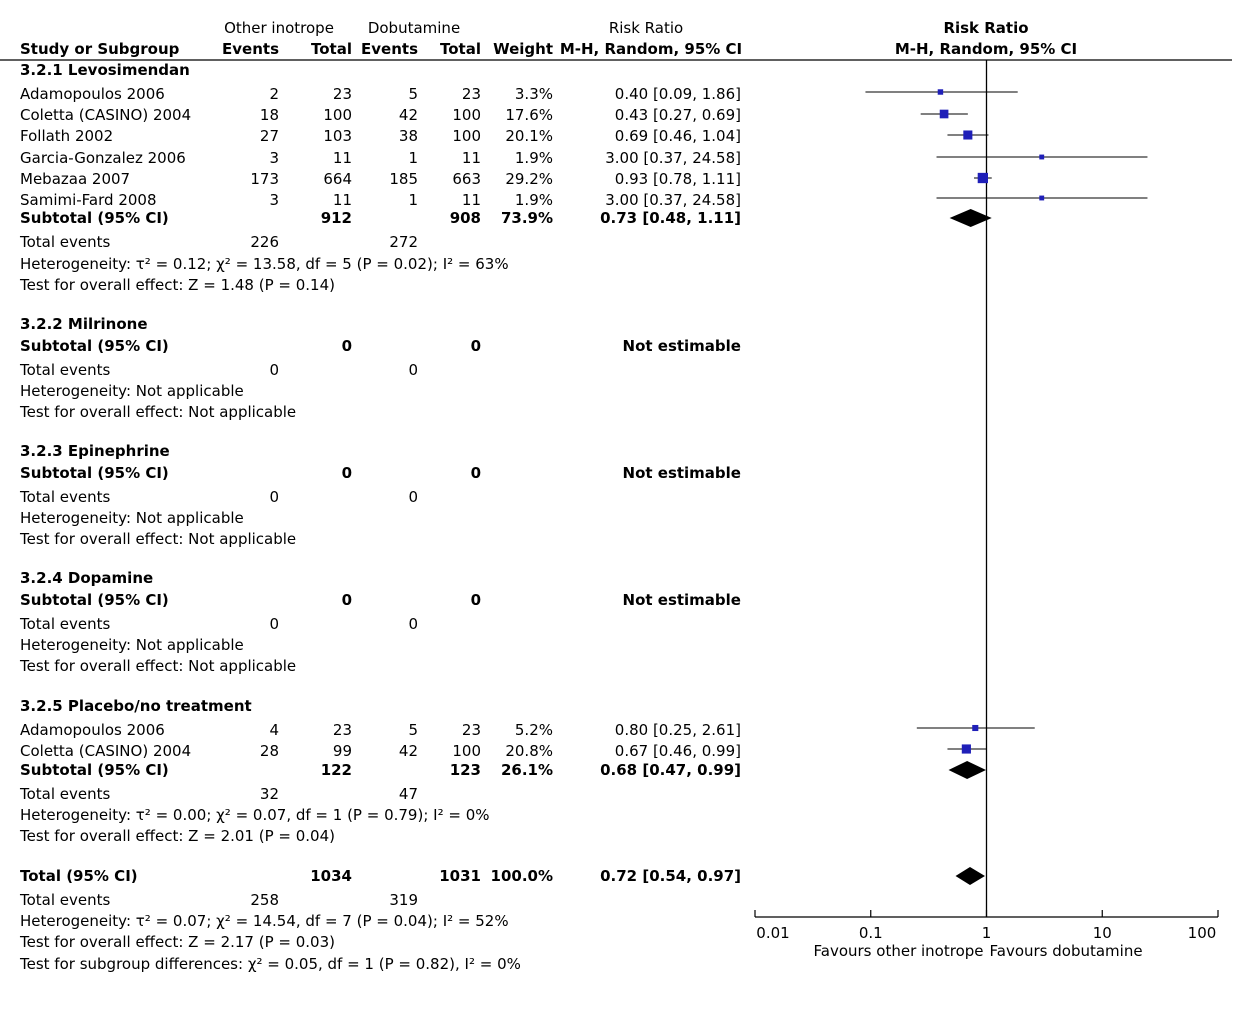 This screenshot has width=1254, height=1018. Describe the element at coordinates (264, 242) in the screenshot. I see `total-events1: 226` at that location.